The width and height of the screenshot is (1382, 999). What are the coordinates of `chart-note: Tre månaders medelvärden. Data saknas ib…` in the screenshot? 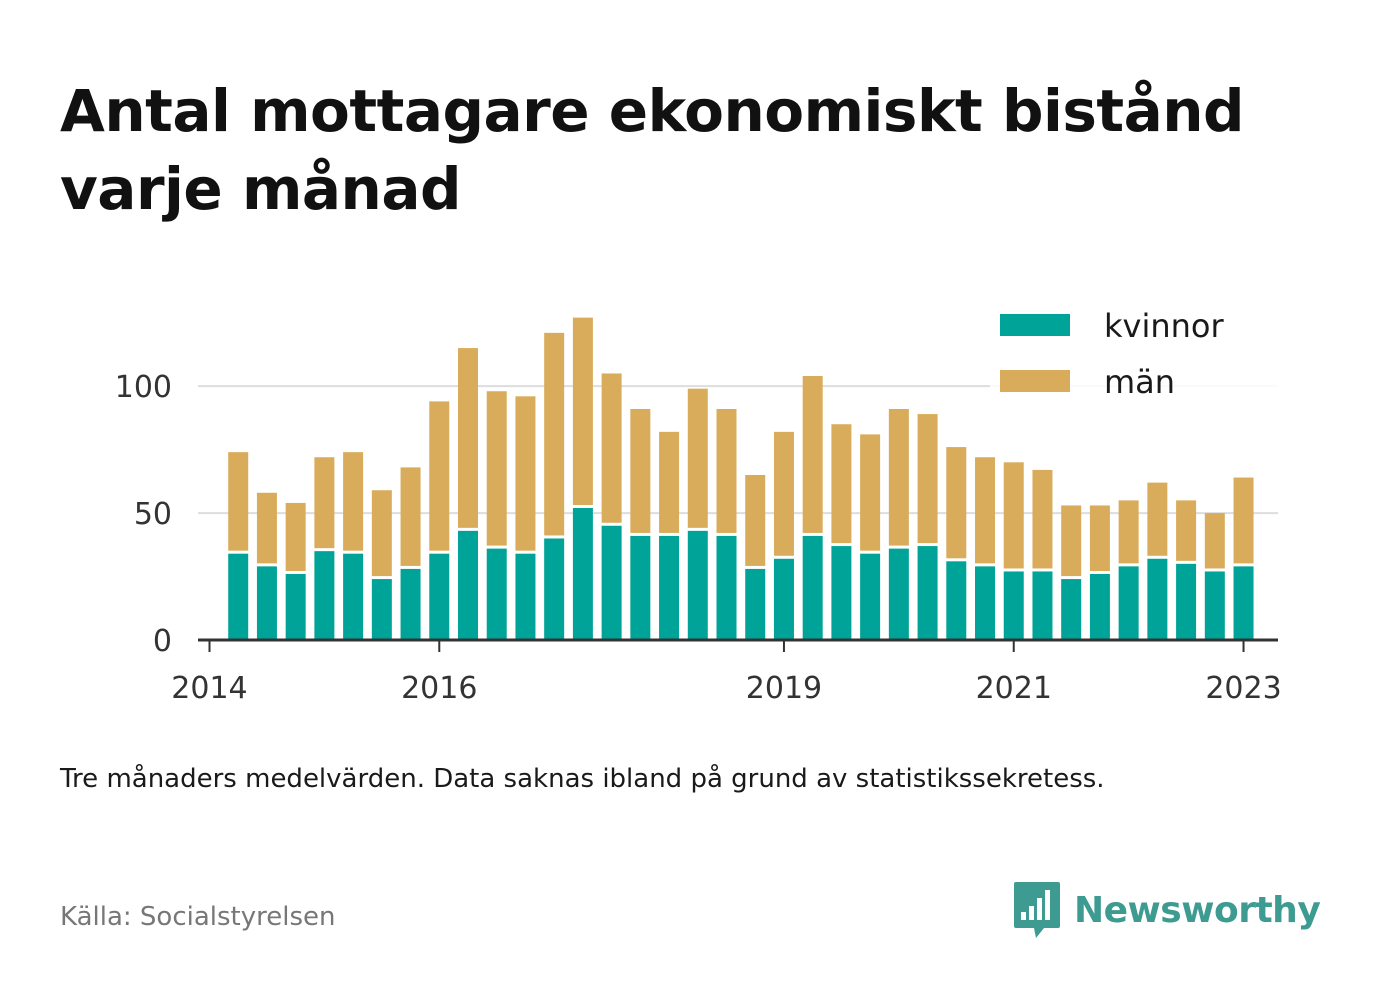 It's located at (582, 779).